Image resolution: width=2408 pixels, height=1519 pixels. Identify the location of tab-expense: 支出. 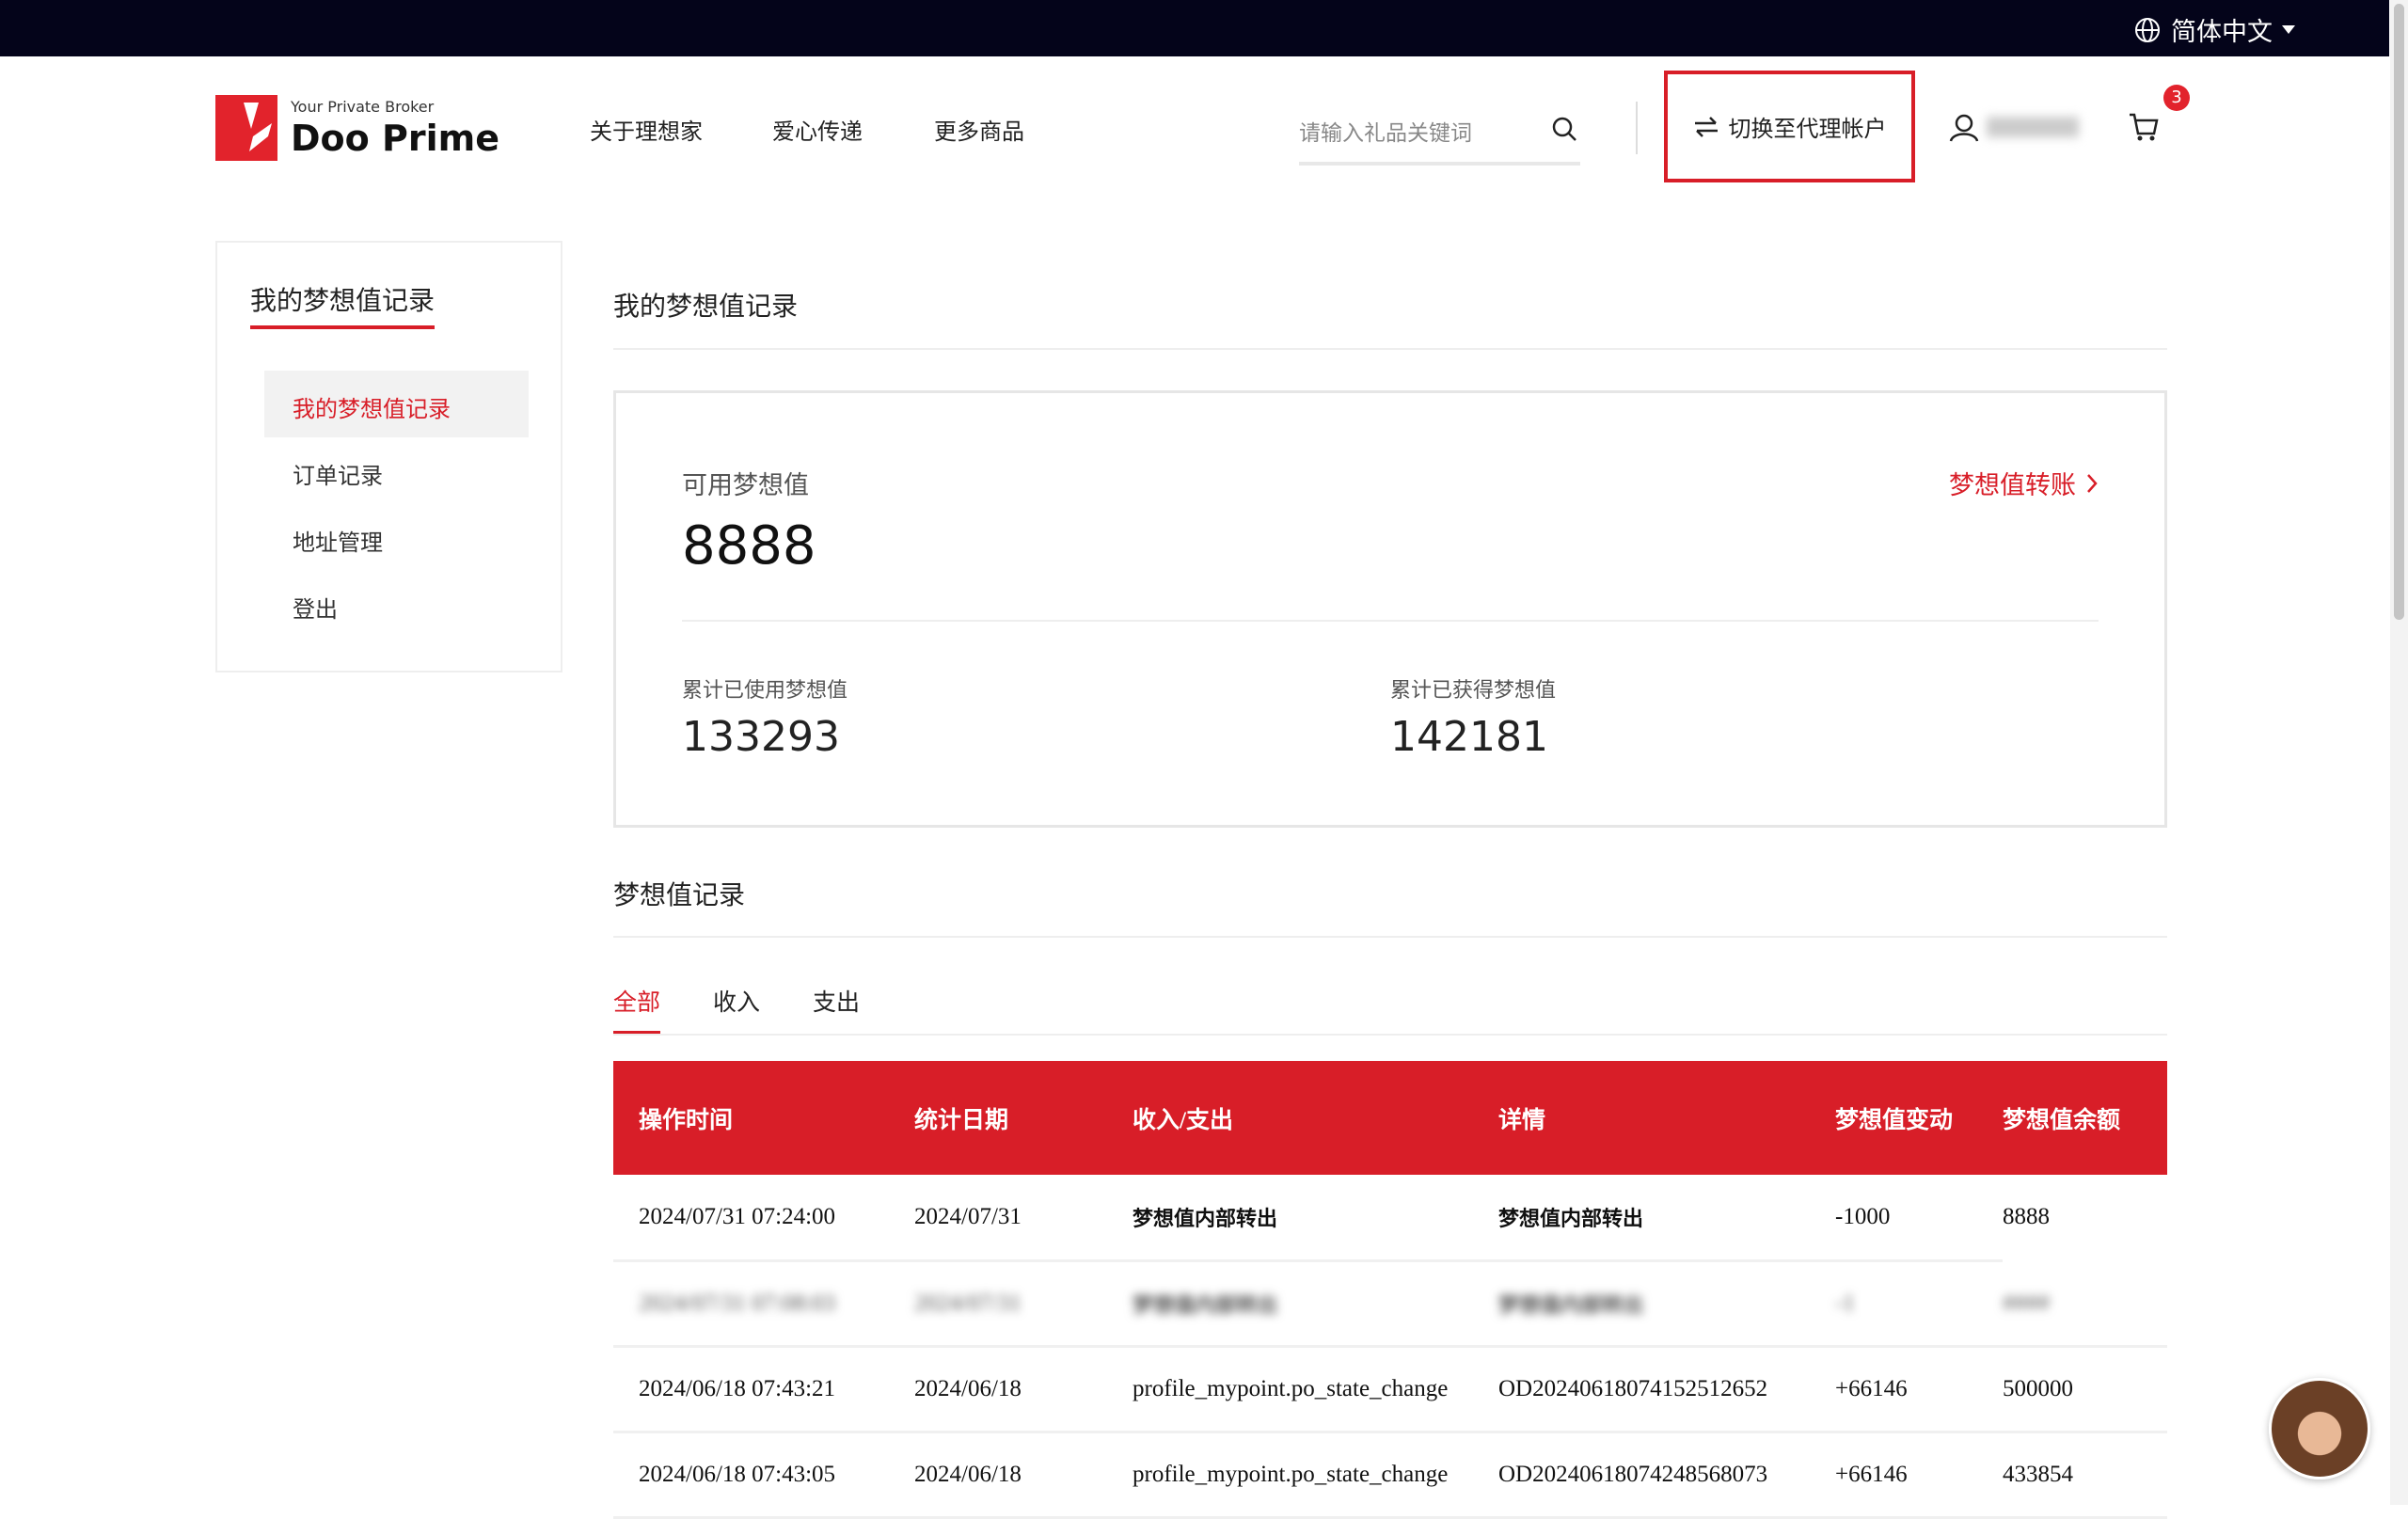
(837, 1003).